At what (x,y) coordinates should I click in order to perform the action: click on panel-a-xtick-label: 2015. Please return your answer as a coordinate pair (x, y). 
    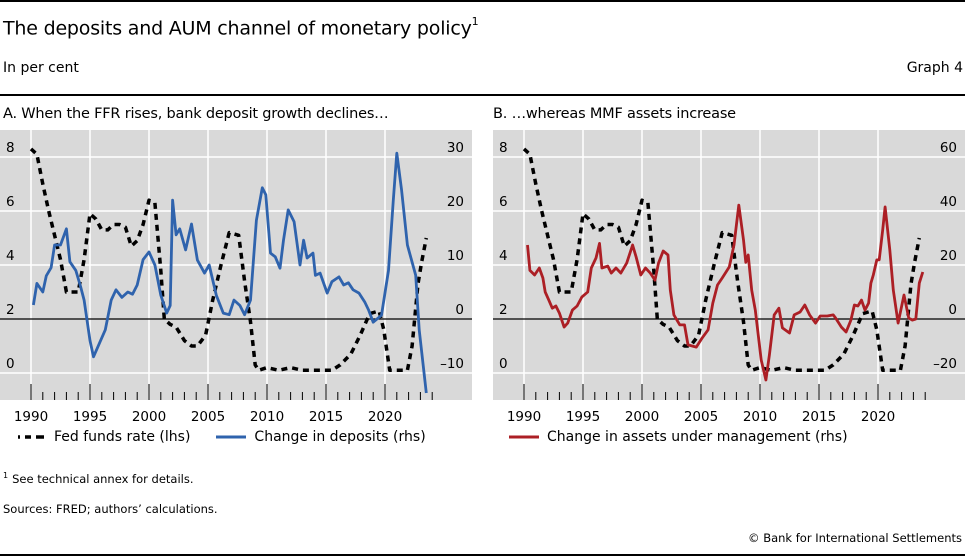
    Looking at the image, I should click on (326, 417).